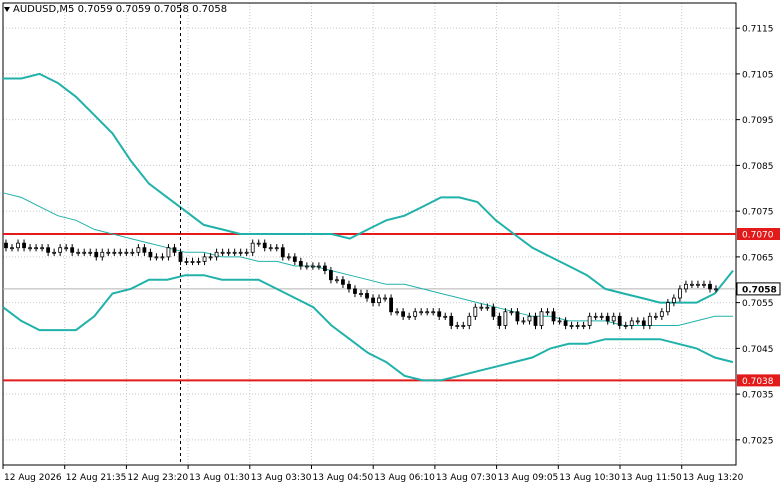  What do you see at coordinates (758, 167) in the screenshot?
I see `y-tick-label: 0.7085` at bounding box center [758, 167].